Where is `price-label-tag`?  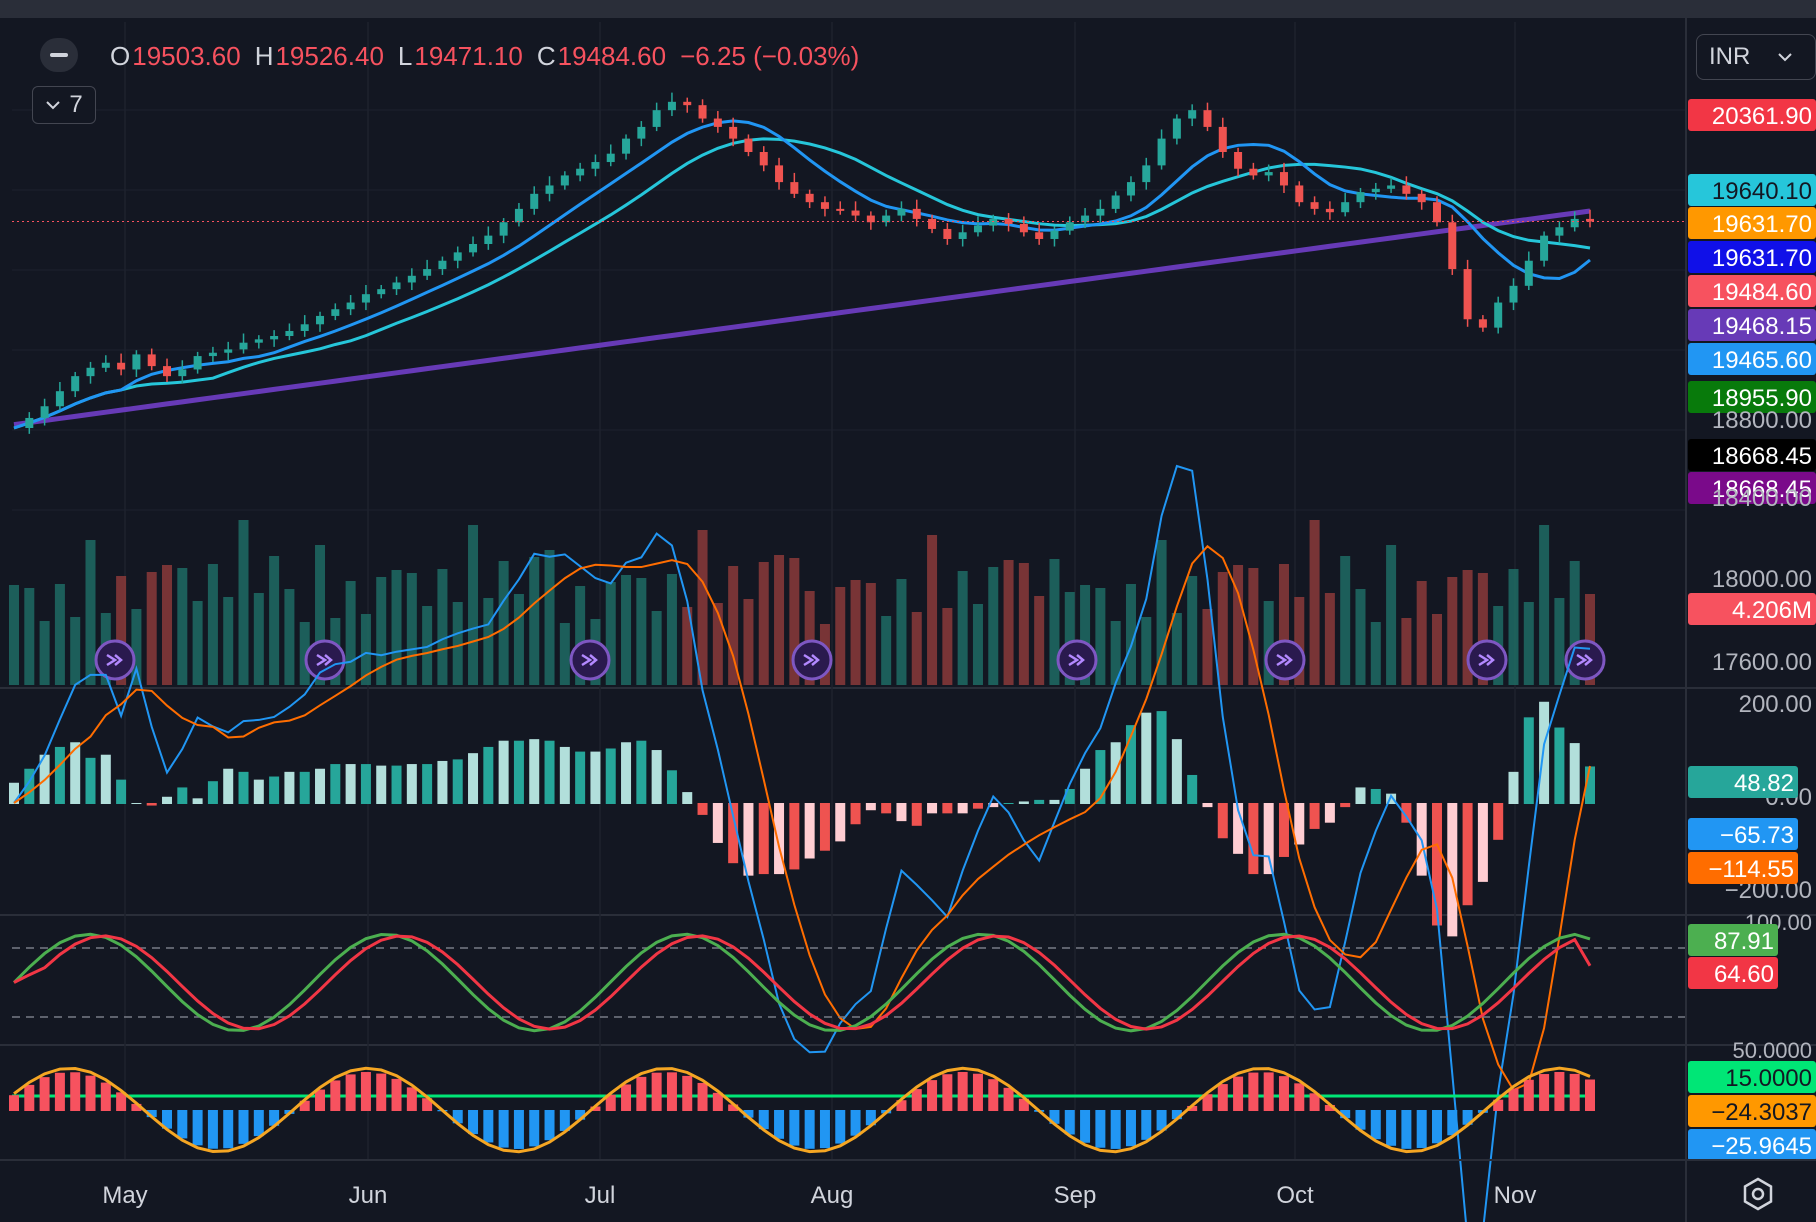
price-label-tag is located at coordinates (1752, 609).